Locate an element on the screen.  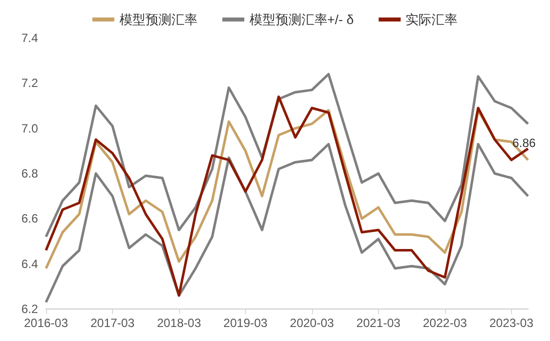
x-tick-label: 2020-03 is located at coordinates (312, 323).